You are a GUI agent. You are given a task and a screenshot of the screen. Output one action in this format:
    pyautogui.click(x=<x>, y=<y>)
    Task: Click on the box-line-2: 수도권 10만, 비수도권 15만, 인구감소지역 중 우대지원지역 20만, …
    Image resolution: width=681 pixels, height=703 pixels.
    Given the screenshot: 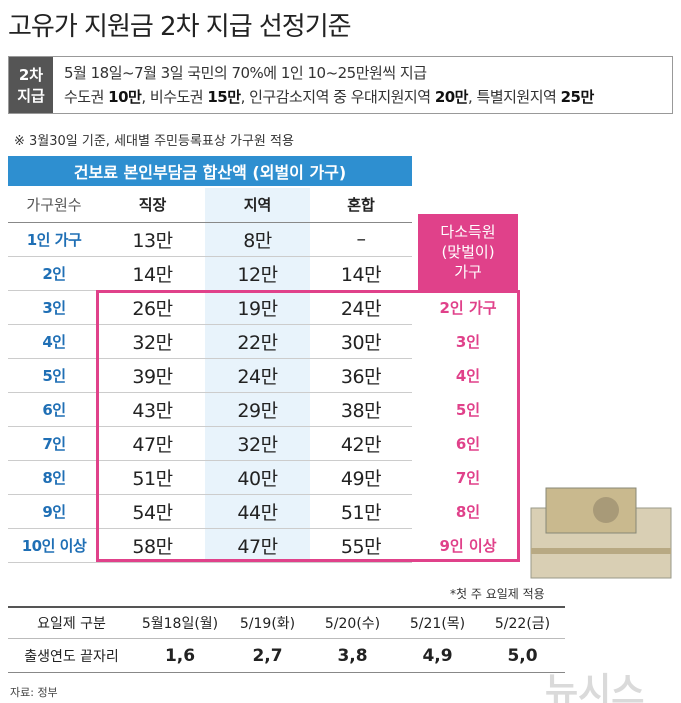 What is the action you would take?
    pyautogui.click(x=329, y=96)
    